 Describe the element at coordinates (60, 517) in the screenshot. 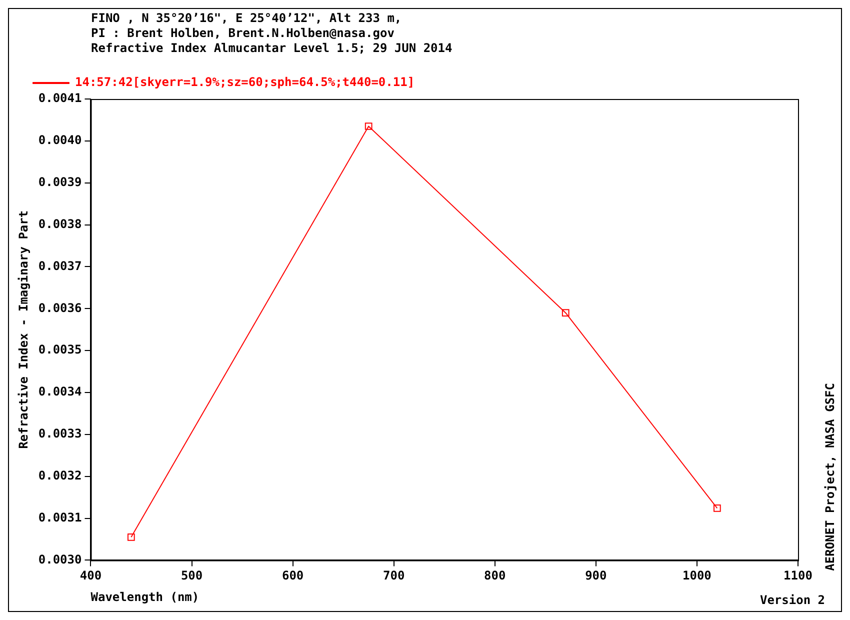

I see `y-tick-label: 0.0031` at that location.